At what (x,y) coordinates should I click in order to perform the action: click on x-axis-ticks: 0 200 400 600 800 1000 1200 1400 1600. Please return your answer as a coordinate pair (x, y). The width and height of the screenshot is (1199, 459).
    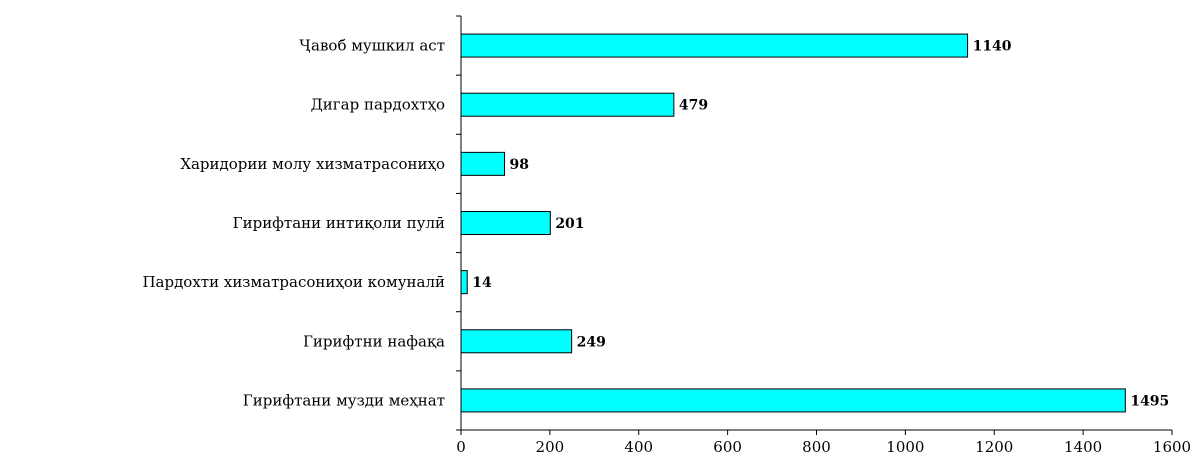
    Looking at the image, I should click on (823, 443).